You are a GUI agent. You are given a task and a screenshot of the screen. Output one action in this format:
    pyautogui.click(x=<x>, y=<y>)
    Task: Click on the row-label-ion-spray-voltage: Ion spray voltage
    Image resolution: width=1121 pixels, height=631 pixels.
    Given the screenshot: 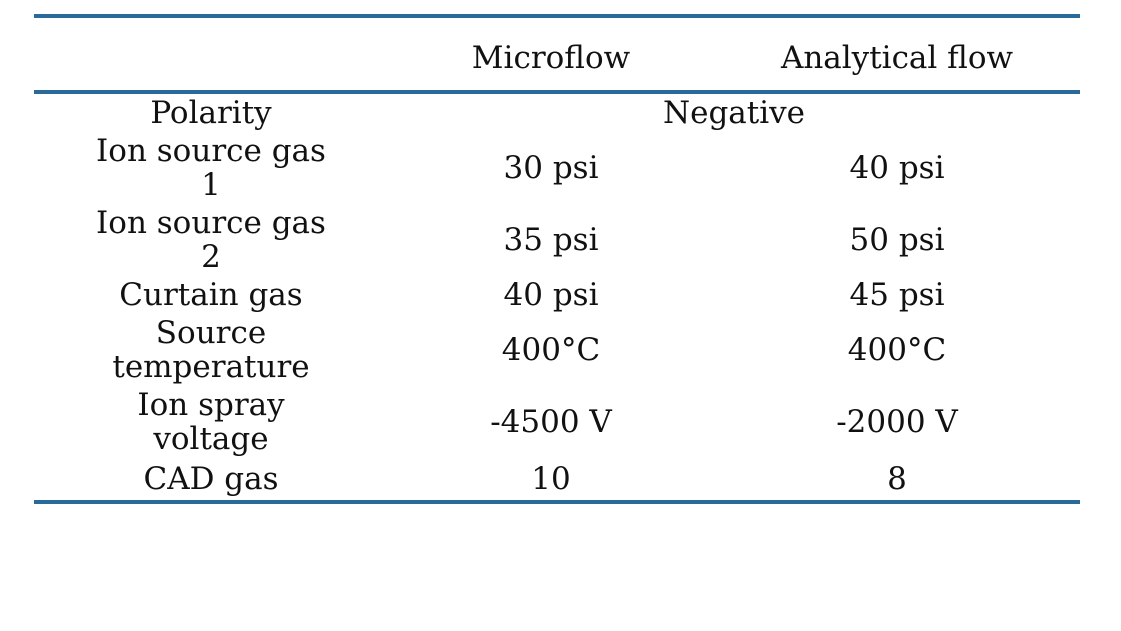 What is the action you would take?
    pyautogui.click(x=211, y=422)
    